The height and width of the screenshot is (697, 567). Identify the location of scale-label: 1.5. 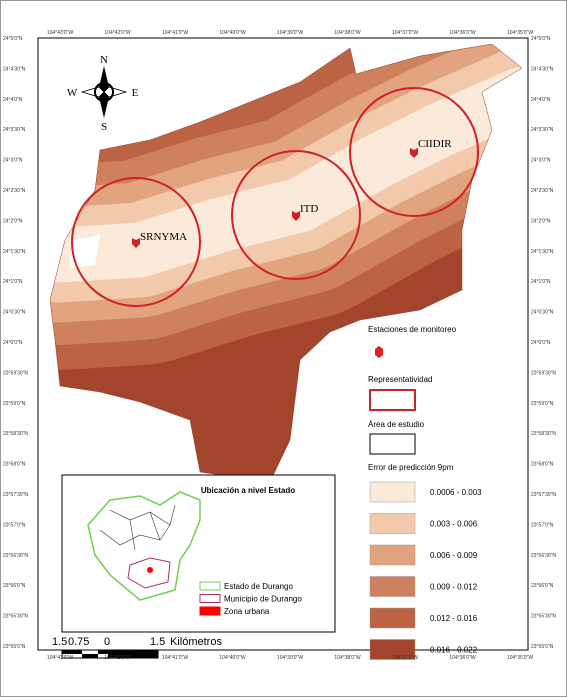
(157, 642).